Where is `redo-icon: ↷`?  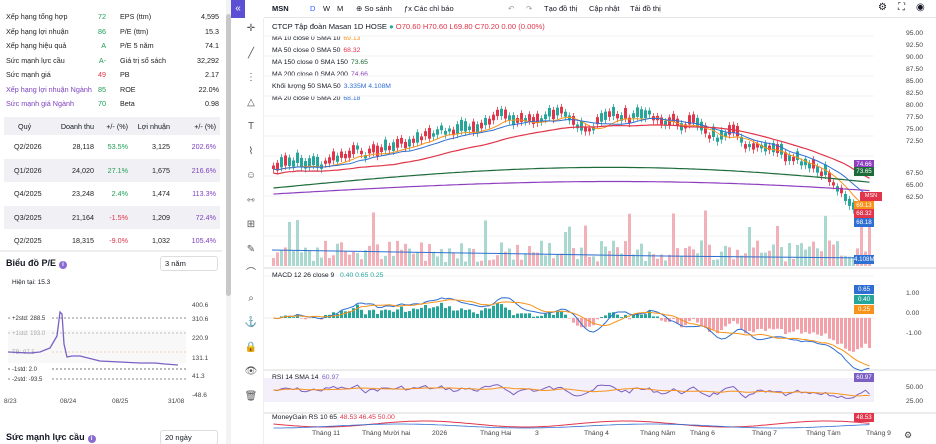 redo-icon: ↷ is located at coordinates (529, 8).